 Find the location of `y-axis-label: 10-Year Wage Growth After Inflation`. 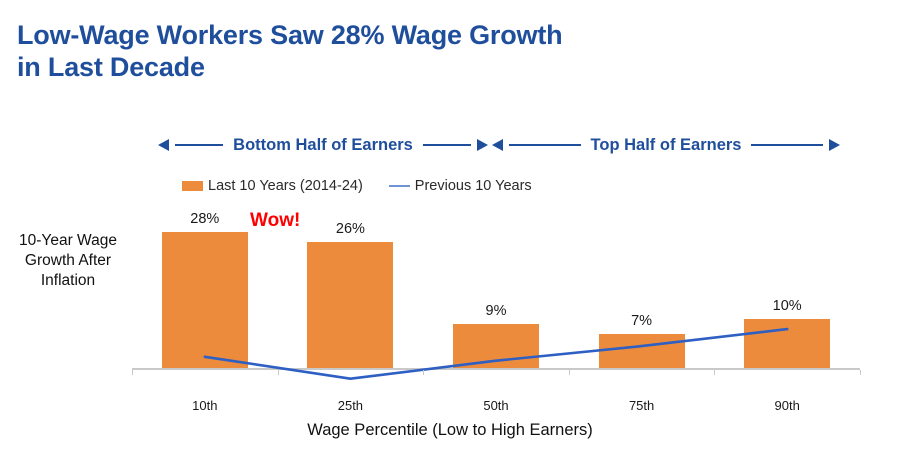

y-axis-label: 10-Year Wage Growth After Inflation is located at coordinates (68, 260).